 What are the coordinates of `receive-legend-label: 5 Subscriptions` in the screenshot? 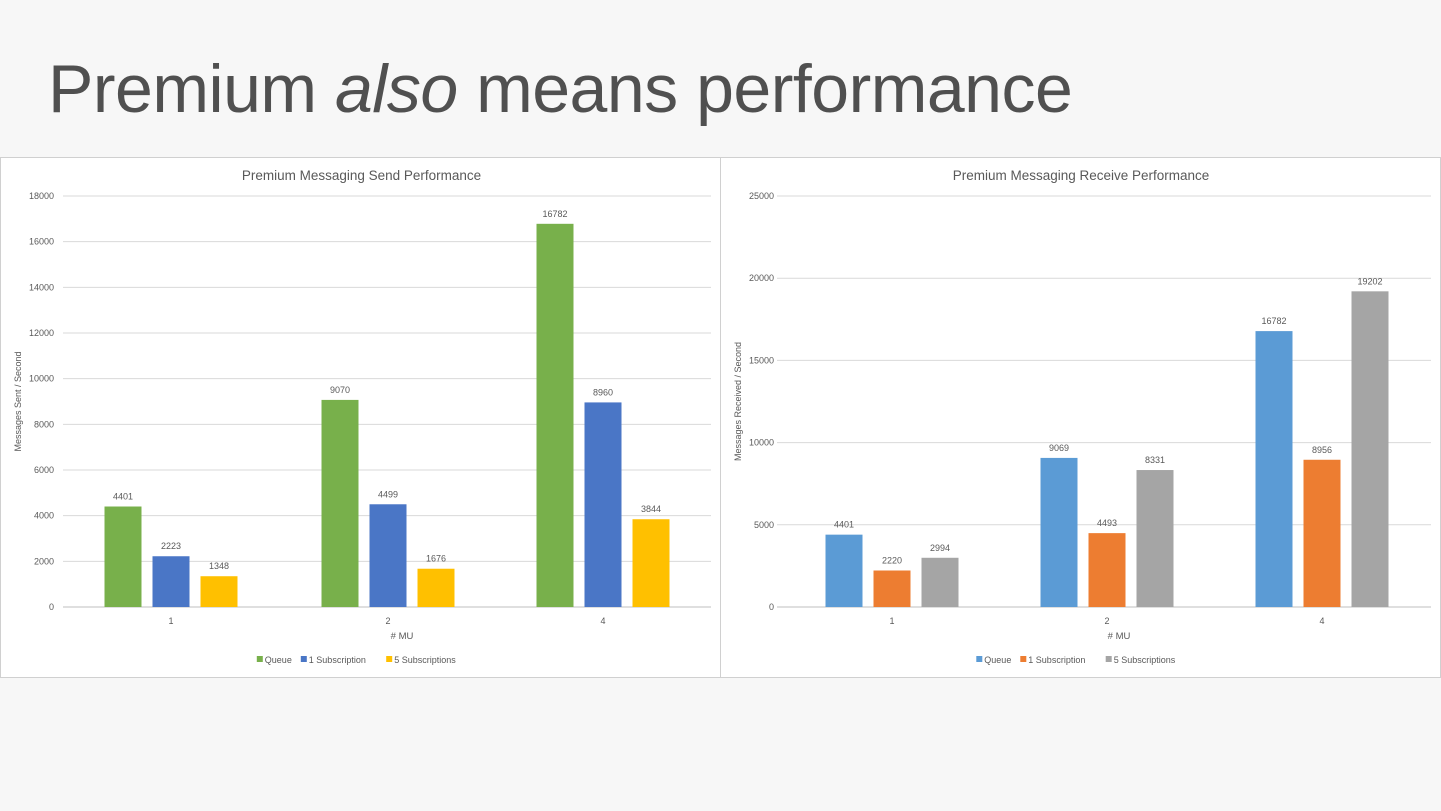 It's located at (1145, 660).